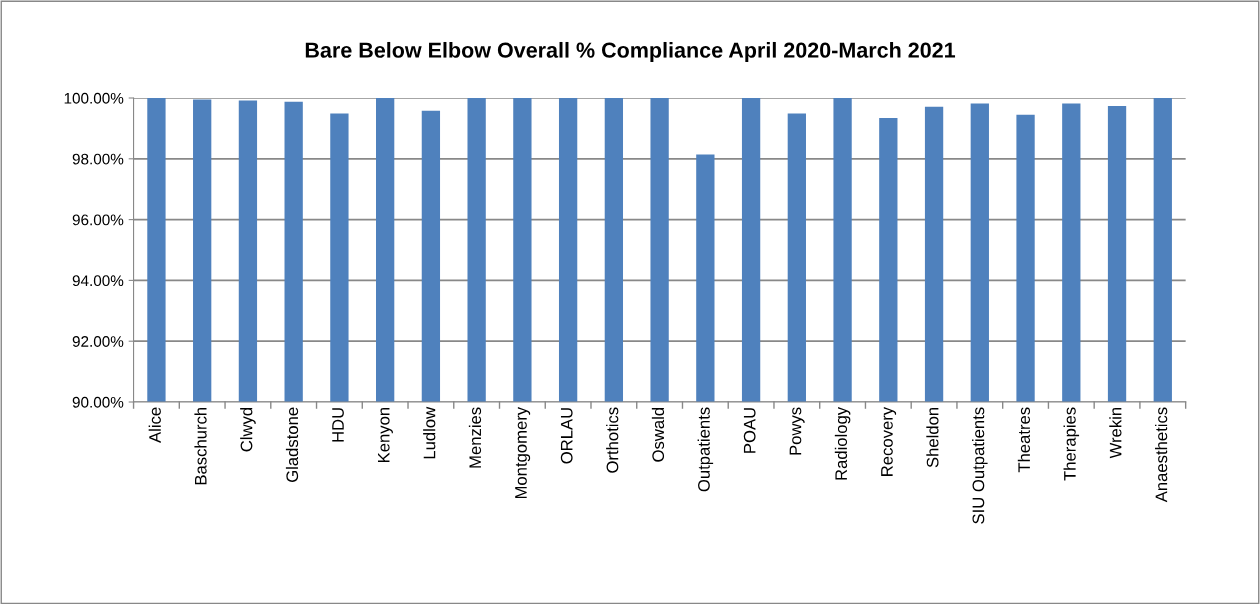 This screenshot has width=1260, height=604. I want to click on x-tick-label: Anaesthetics, so click(1161, 455).